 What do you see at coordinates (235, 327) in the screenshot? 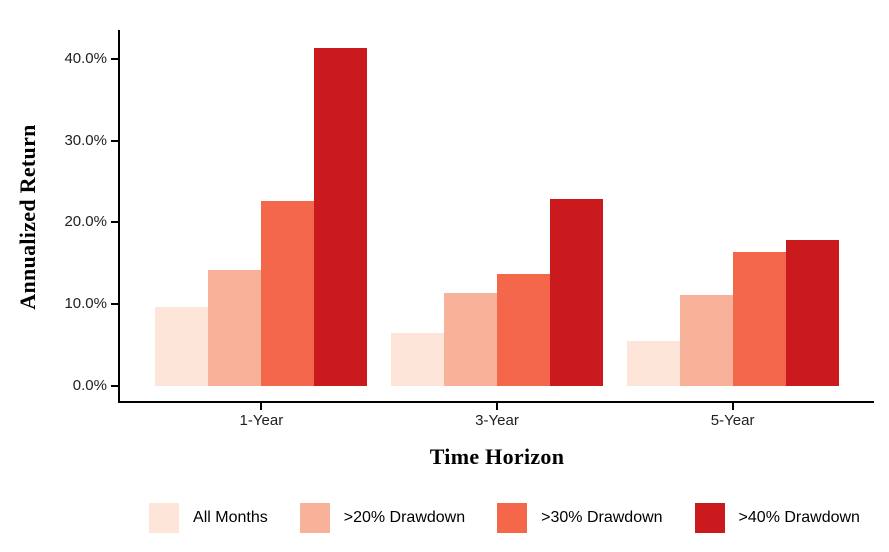
I see `bar-20-drawdown-1-year` at bounding box center [235, 327].